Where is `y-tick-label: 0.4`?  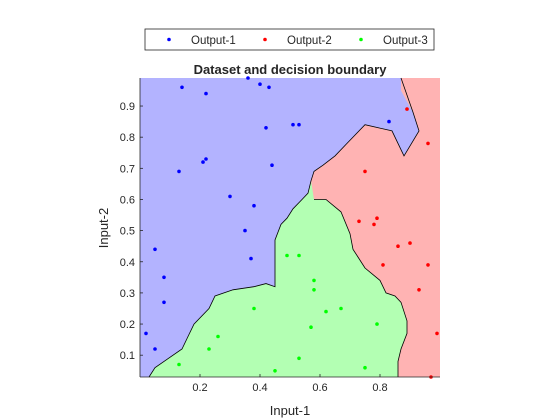
y-tick-label: 0.4 is located at coordinates (127, 263).